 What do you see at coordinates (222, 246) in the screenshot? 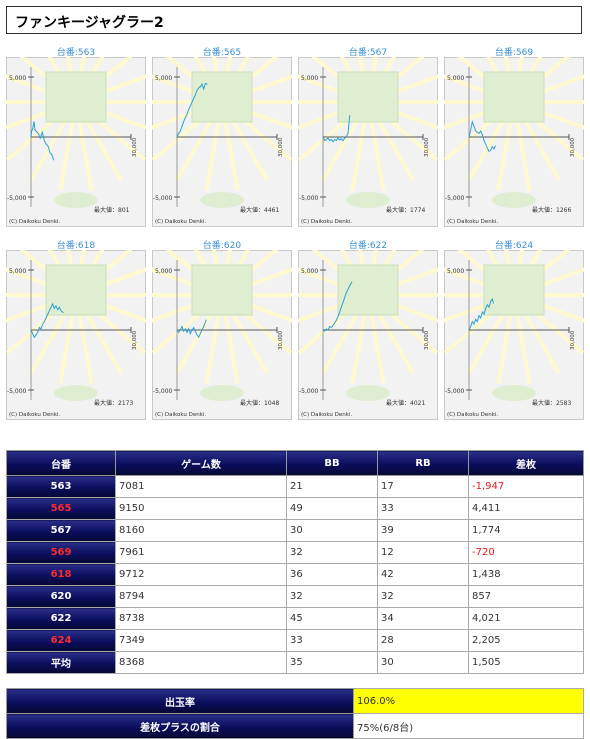
I see `chart-machine-label: 台番:620` at bounding box center [222, 246].